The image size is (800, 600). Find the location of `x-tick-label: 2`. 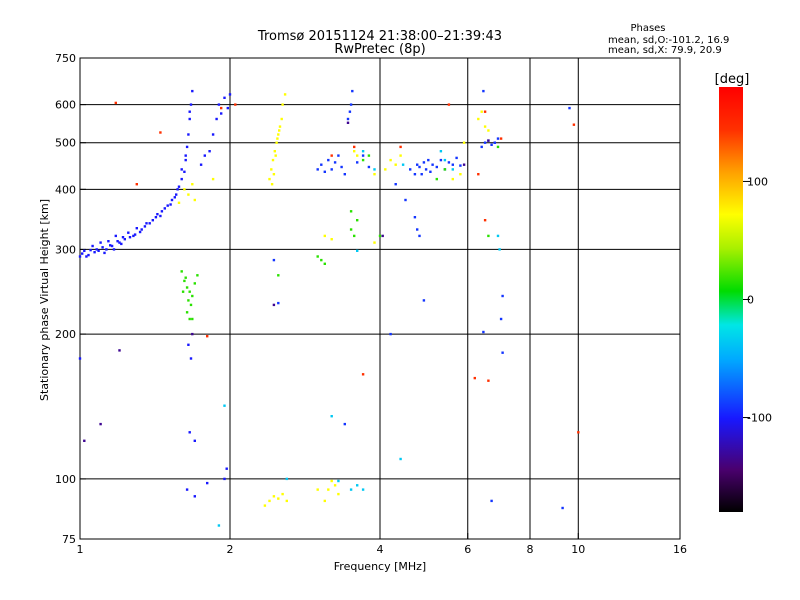

x-tick-label: 2 is located at coordinates (230, 549).